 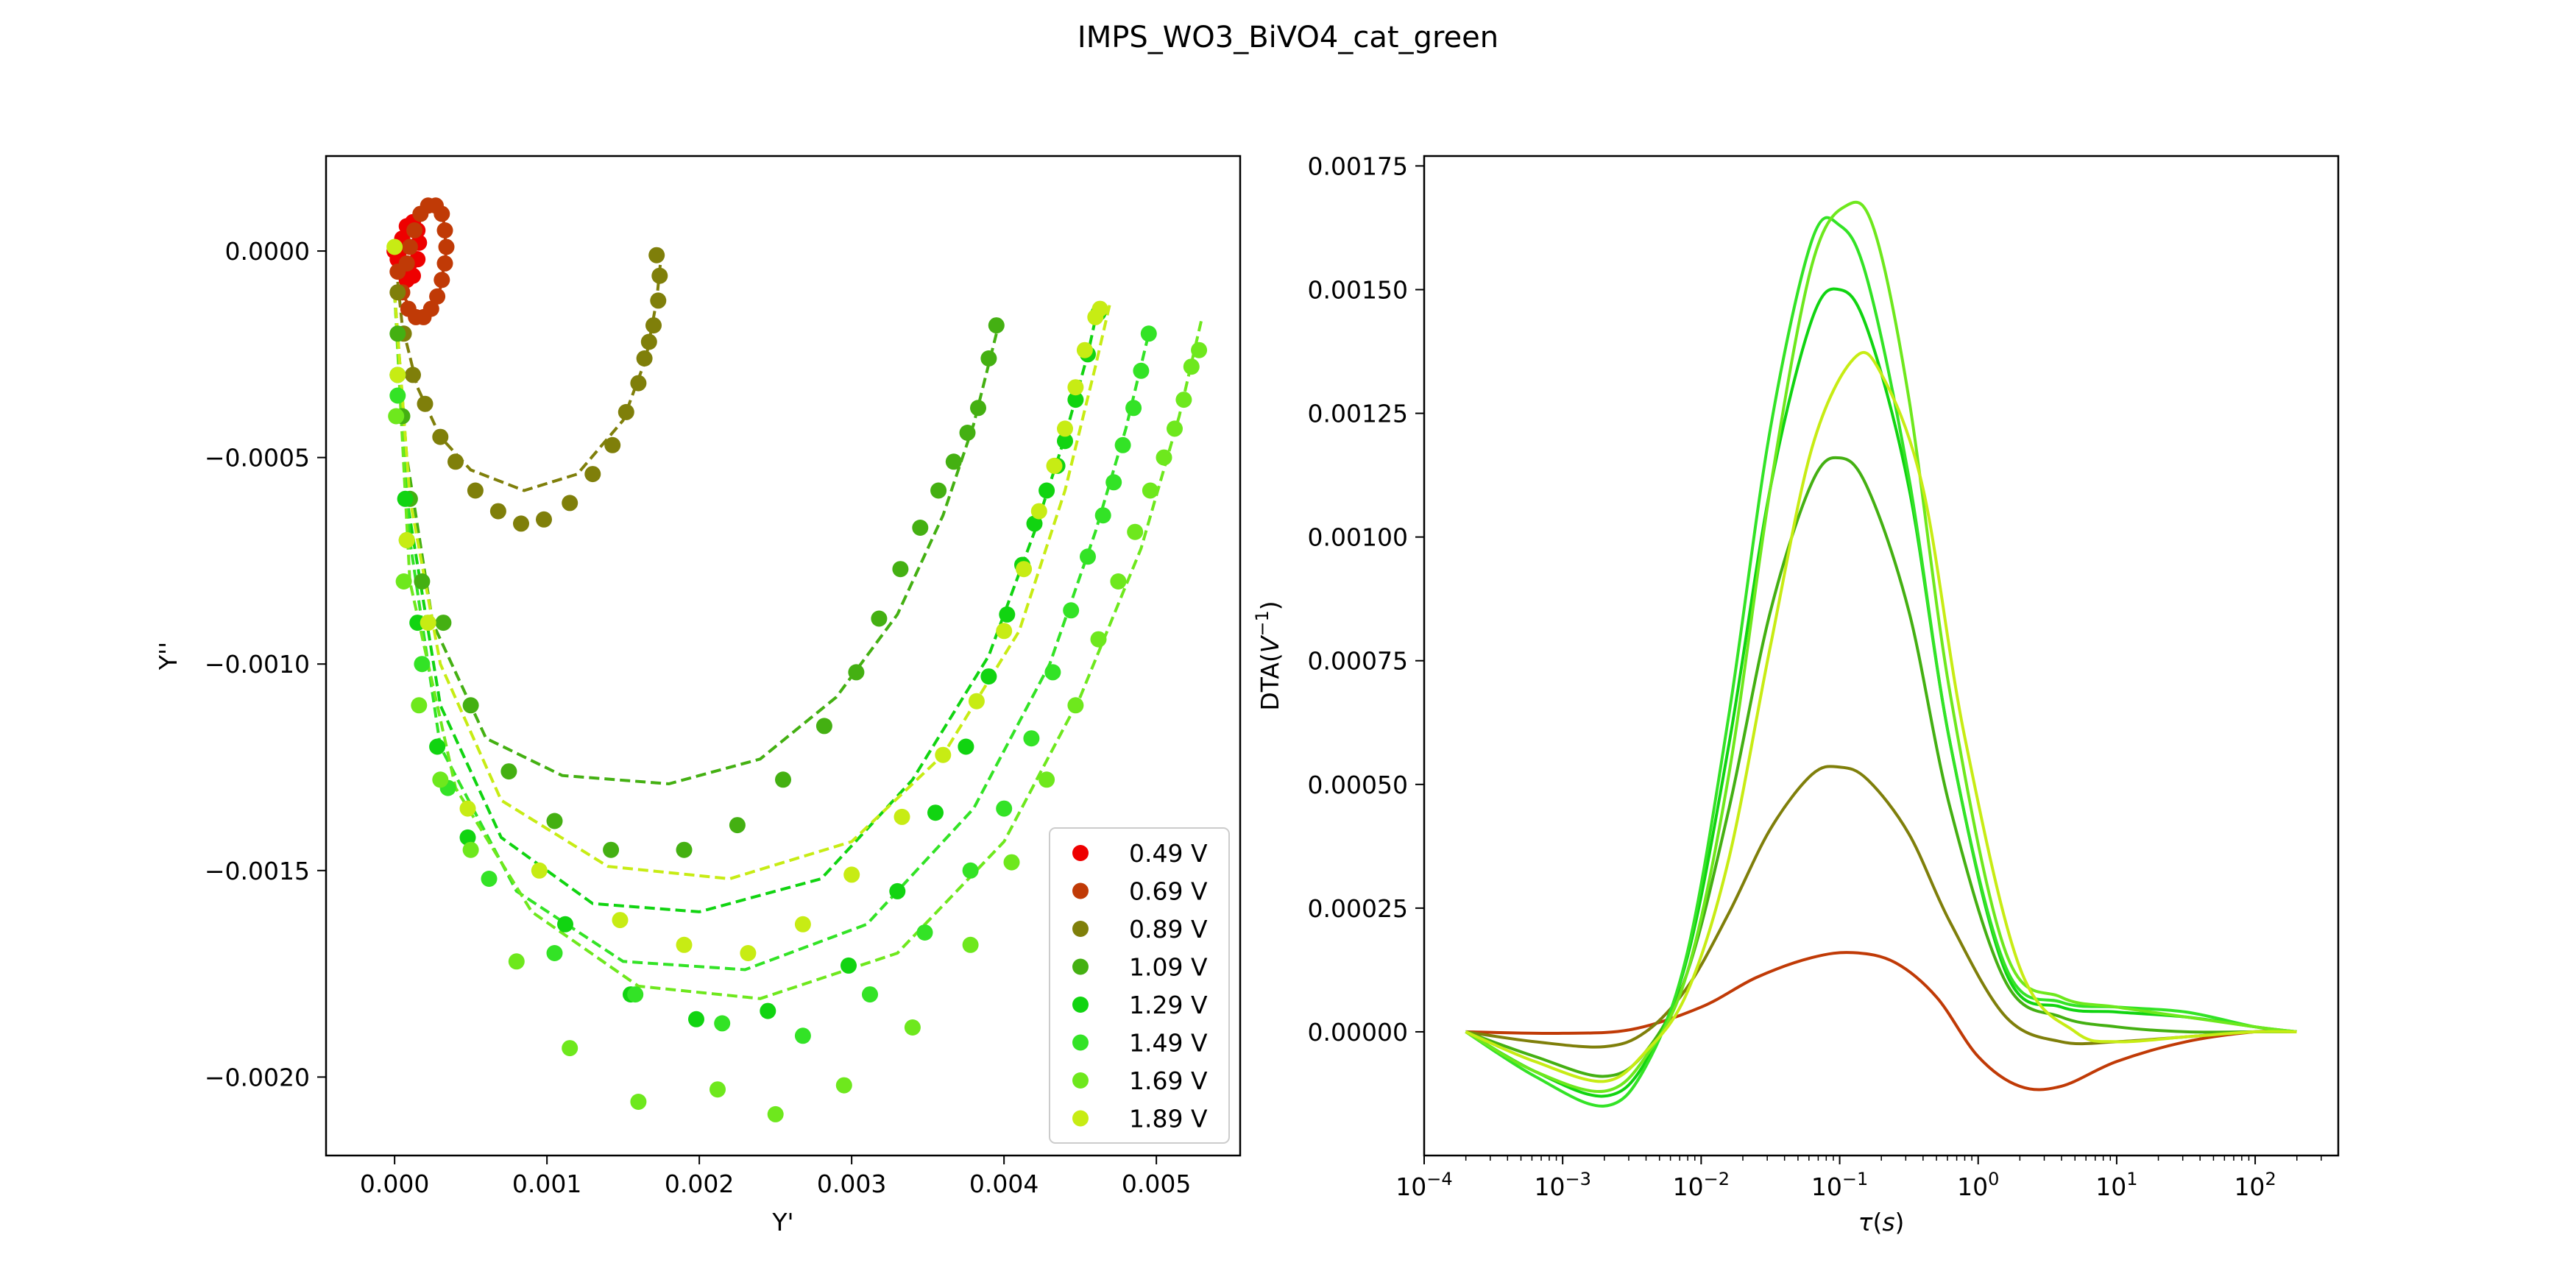 I want to click on left-x-tick-label: 0.003, so click(x=851, y=1184).